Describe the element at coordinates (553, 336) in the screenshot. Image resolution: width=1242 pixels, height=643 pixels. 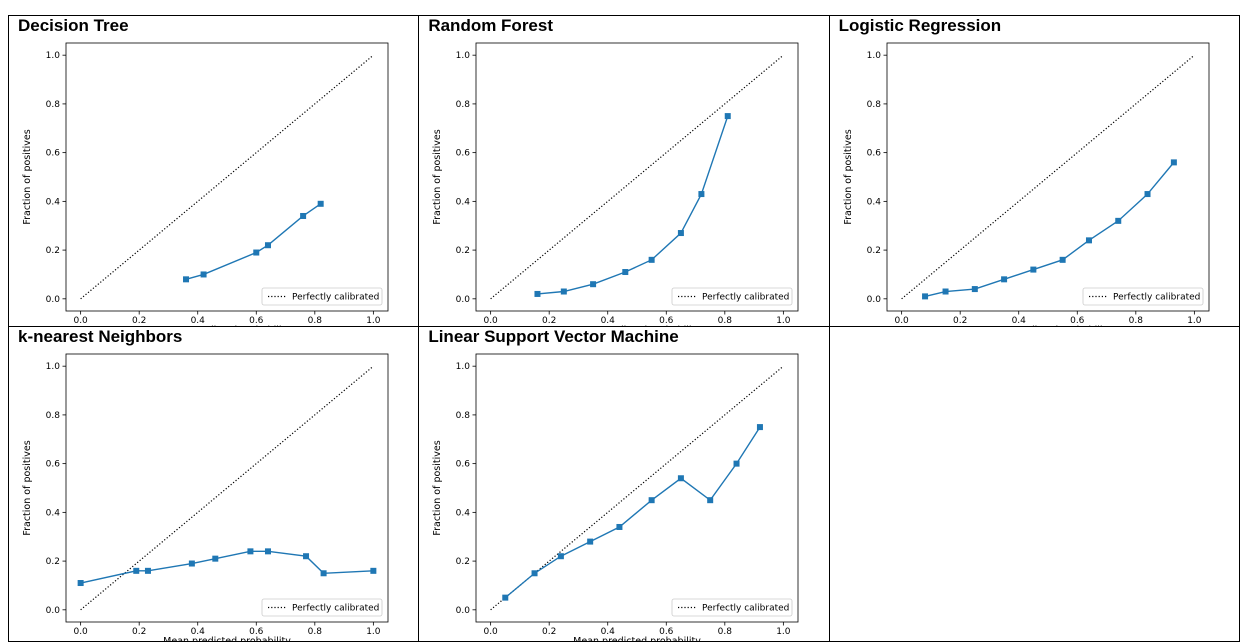
I see `panel-title: Linear Support Vector Machine` at that location.